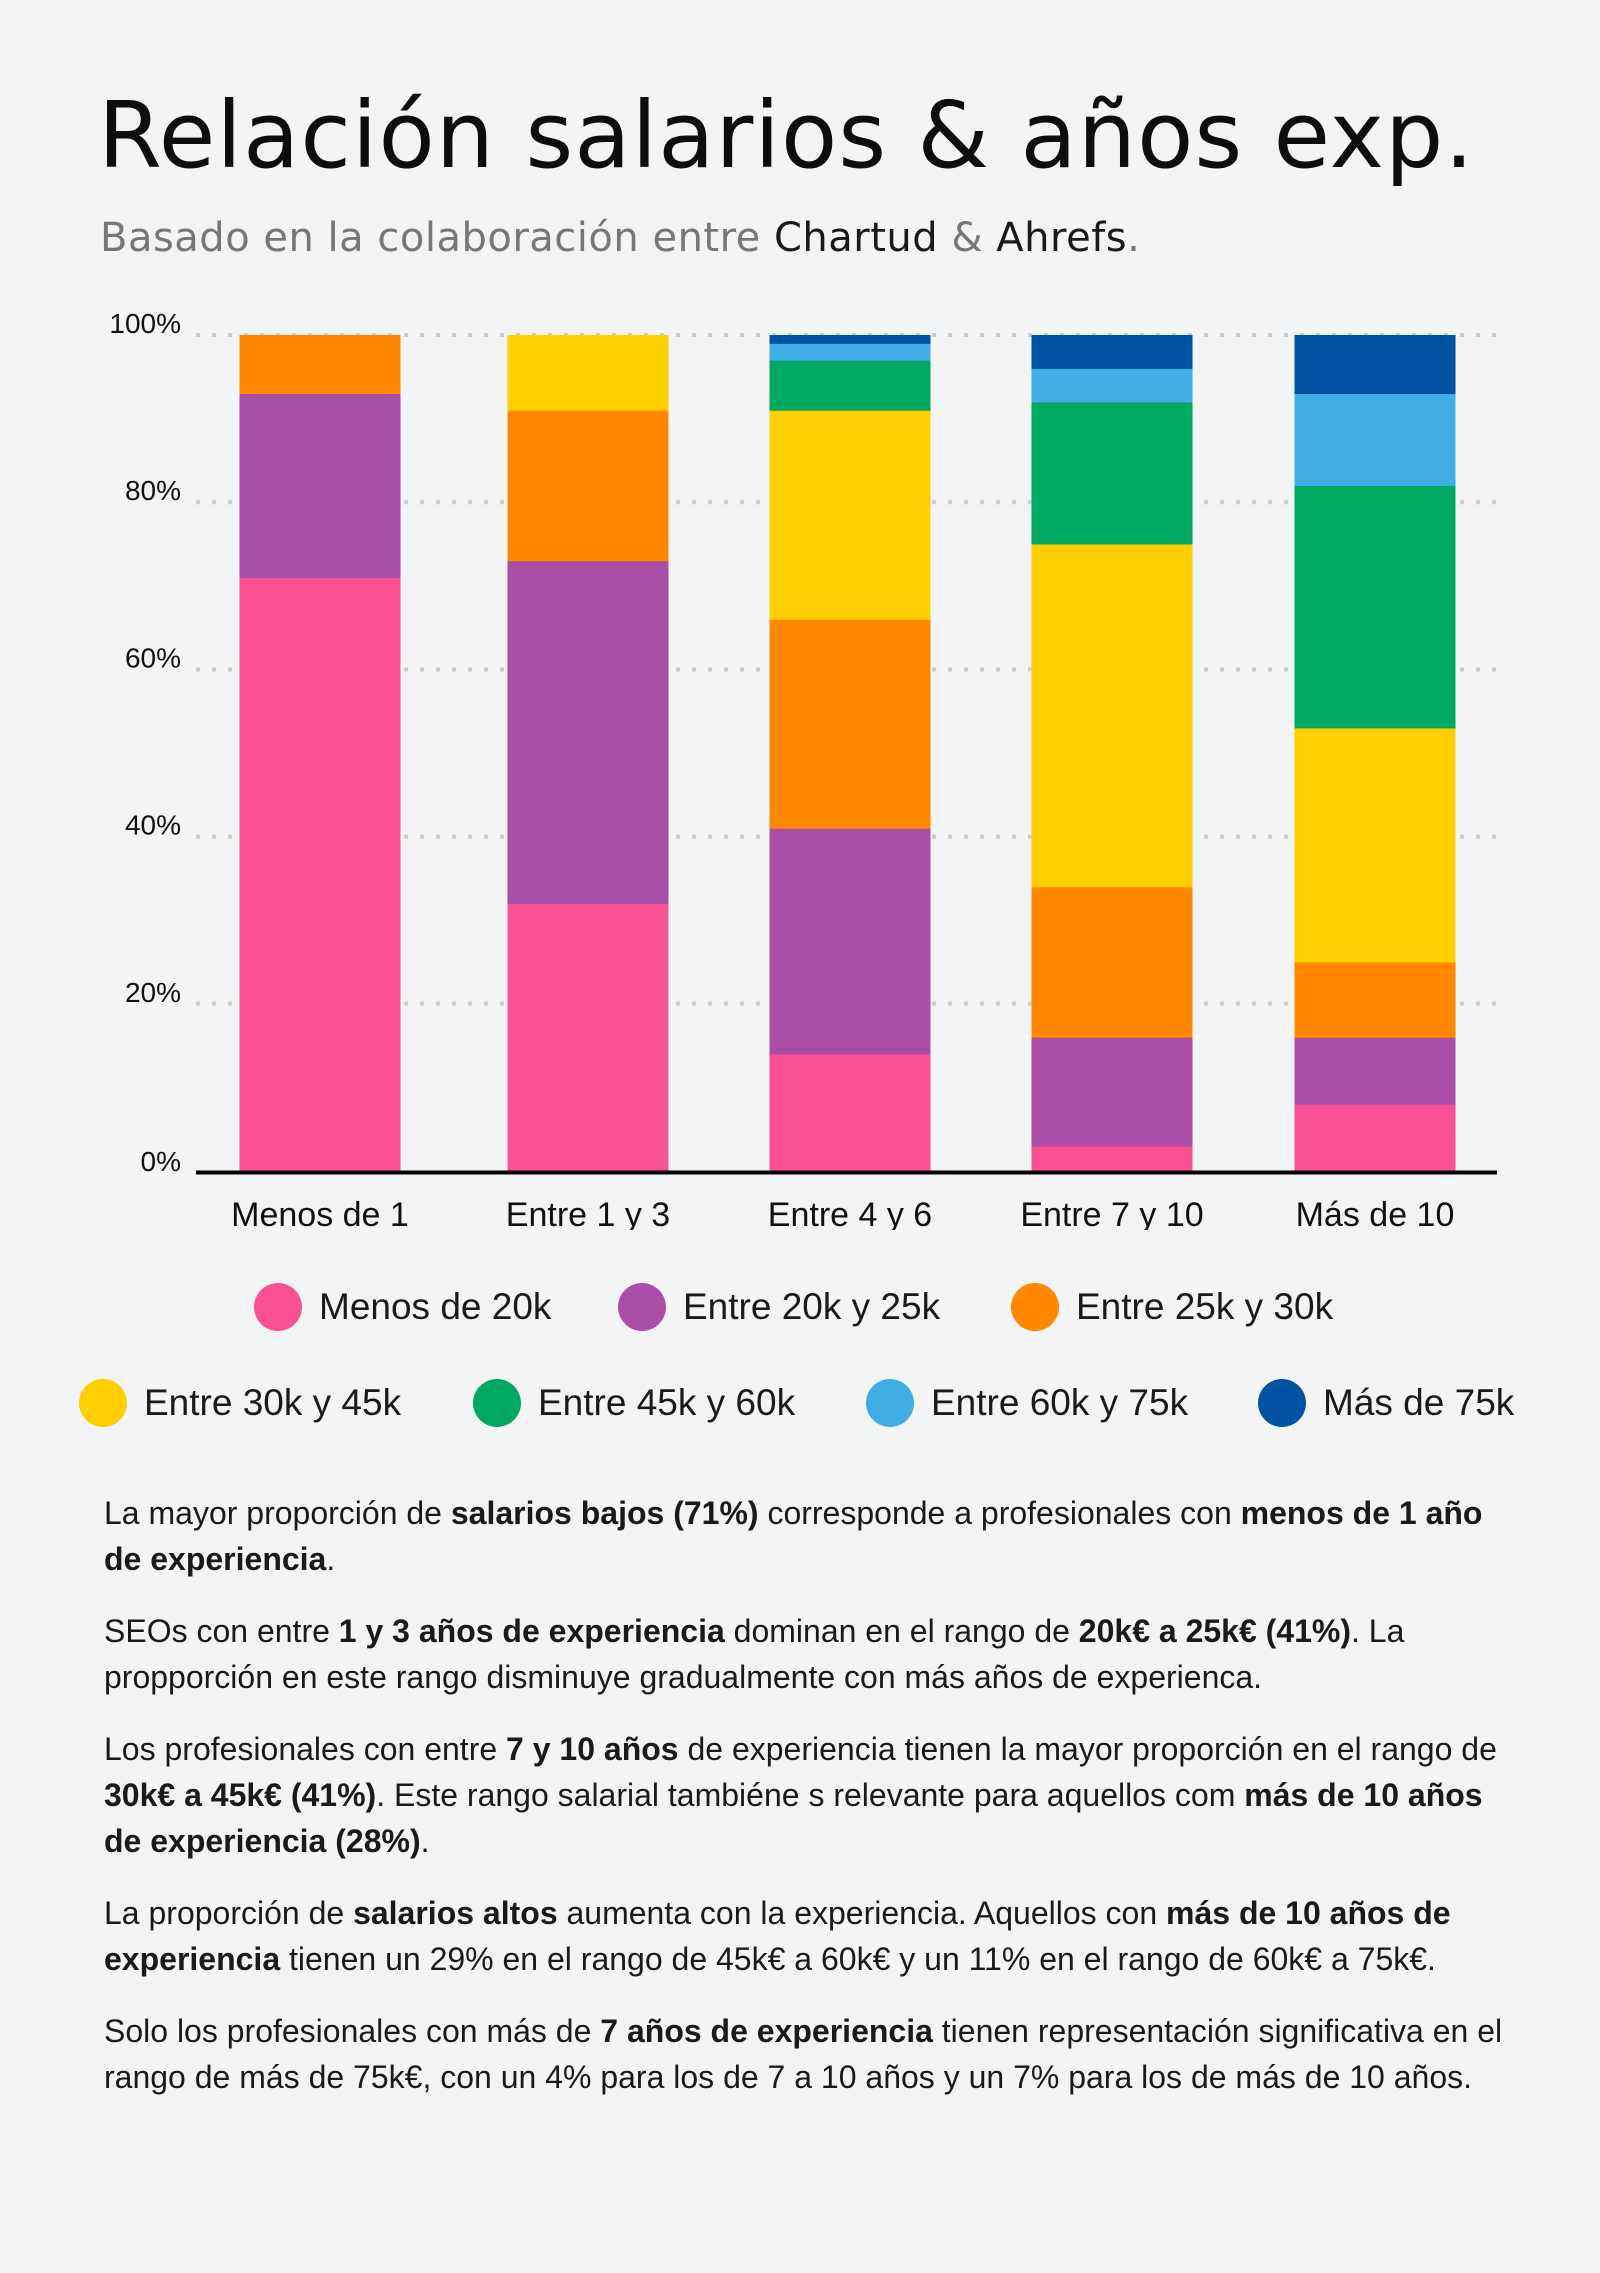 This screenshot has width=1600, height=2273. What do you see at coordinates (1375, 1213) in the screenshot?
I see `x-tick-label: Más de 10` at bounding box center [1375, 1213].